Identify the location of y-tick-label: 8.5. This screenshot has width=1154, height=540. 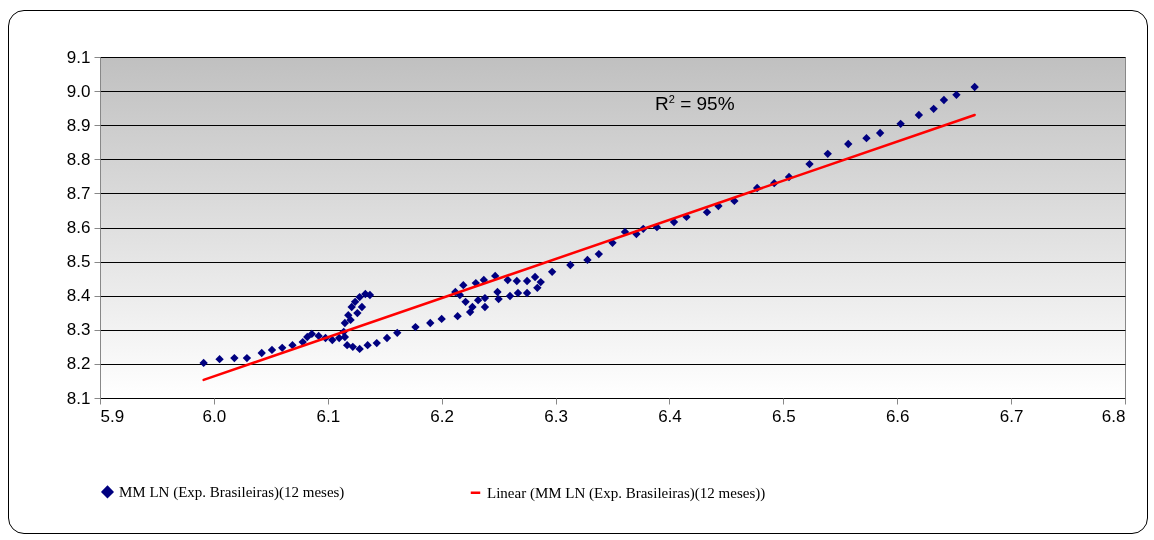
(78, 262).